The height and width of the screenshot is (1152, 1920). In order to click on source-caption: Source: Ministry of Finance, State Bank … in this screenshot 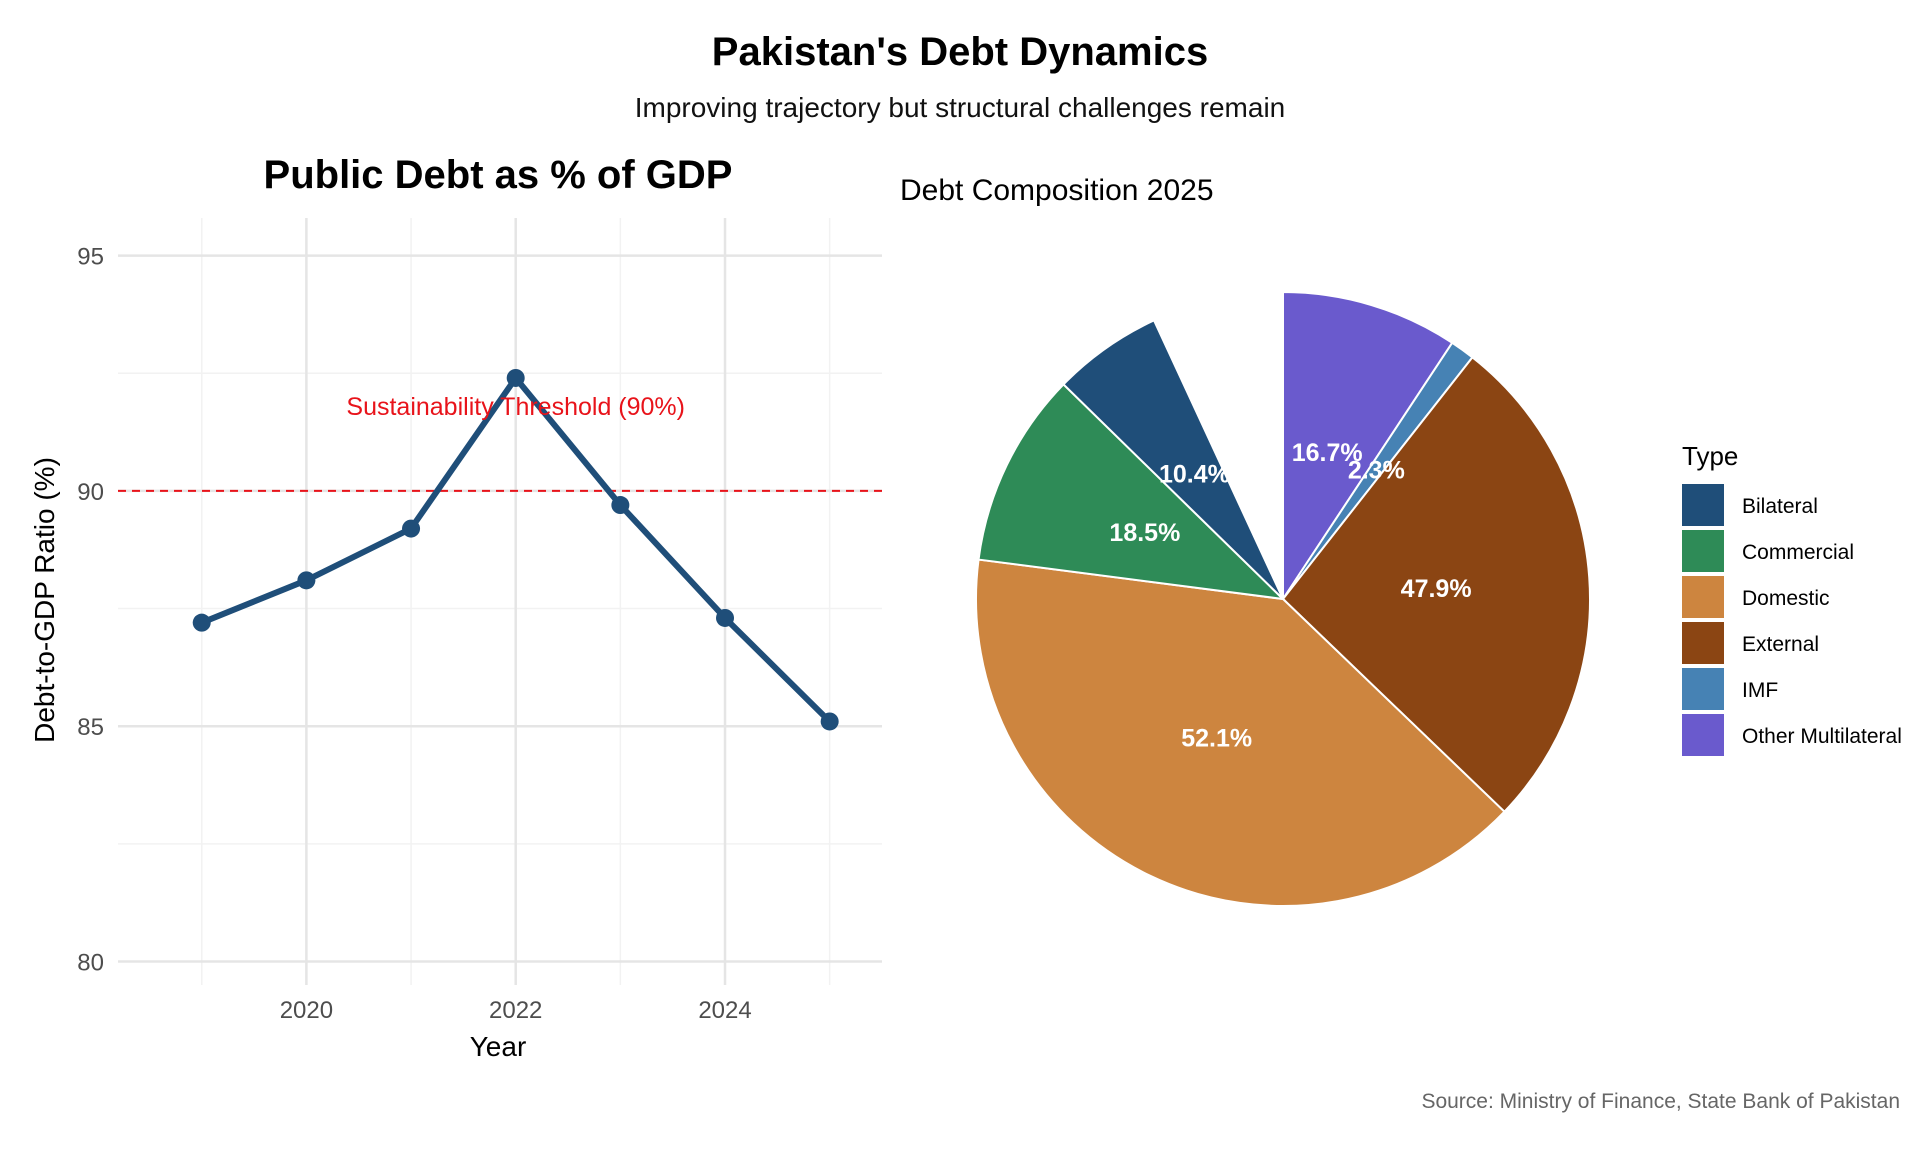, I will do `click(1660, 1101)`.